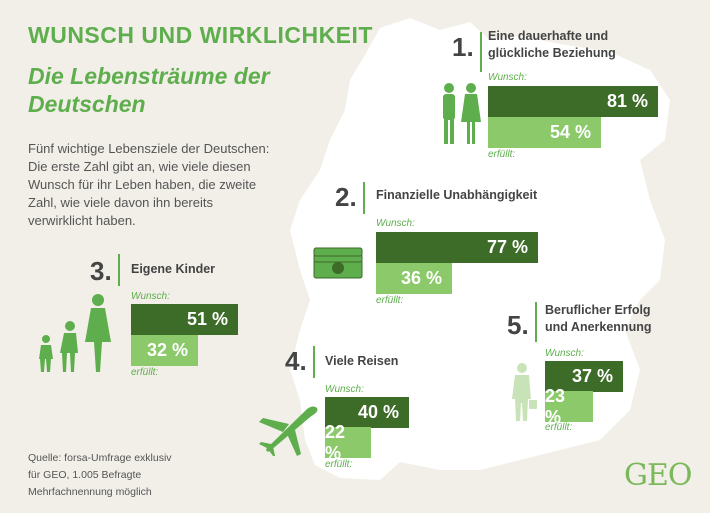  What do you see at coordinates (362, 361) in the screenshot?
I see `goal-title-line-1: Viele Reisen` at bounding box center [362, 361].